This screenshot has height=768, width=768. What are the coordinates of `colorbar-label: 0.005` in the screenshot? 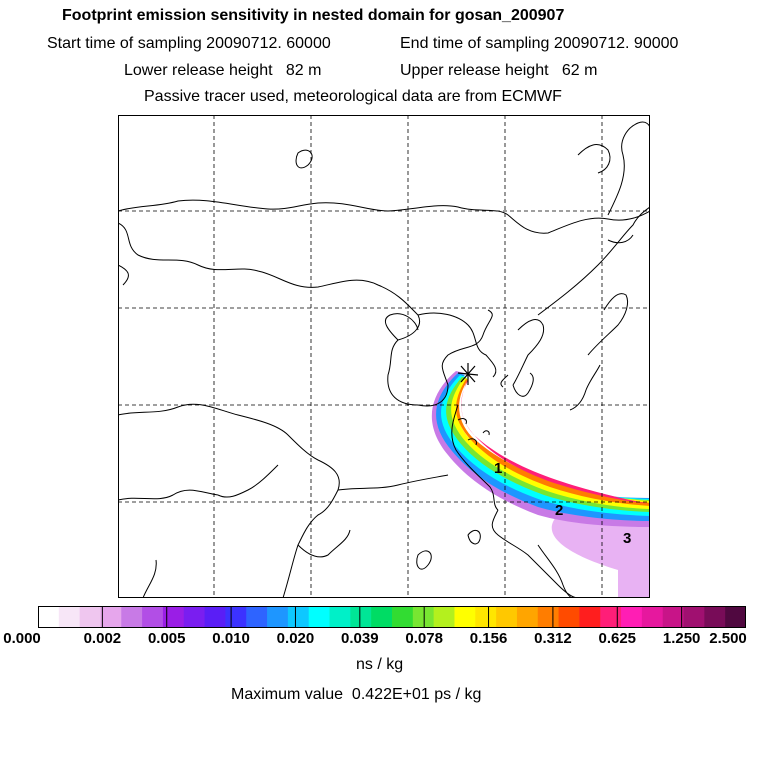 It's located at (166, 638).